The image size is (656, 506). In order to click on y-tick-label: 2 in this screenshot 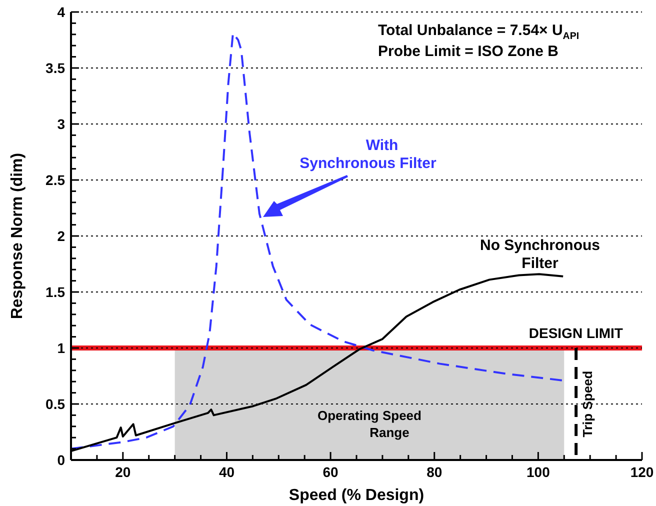, I will do `click(61, 236)`.